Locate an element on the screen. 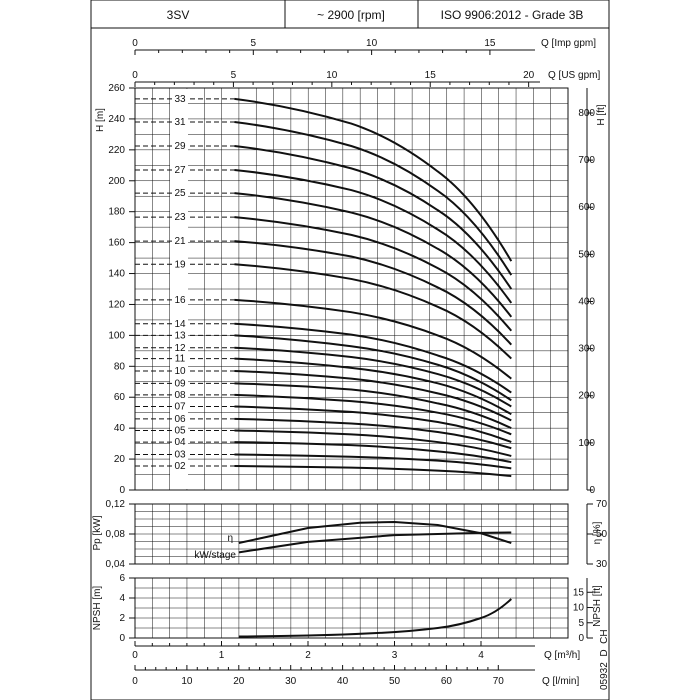  stage-label-06: 06 is located at coordinates (180, 419).